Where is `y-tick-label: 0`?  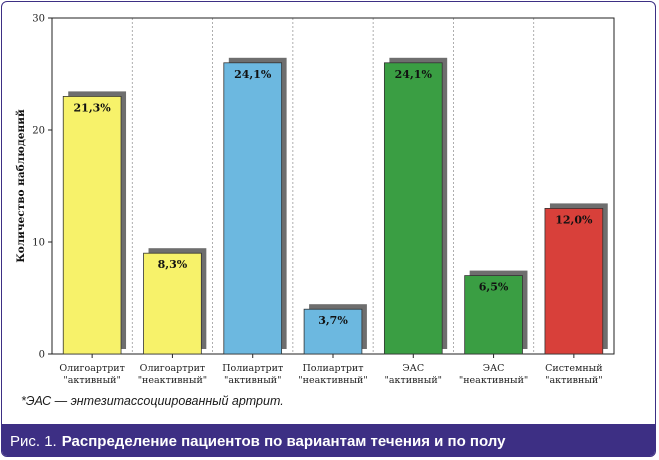
y-tick-label: 0 is located at coordinates (42, 355).